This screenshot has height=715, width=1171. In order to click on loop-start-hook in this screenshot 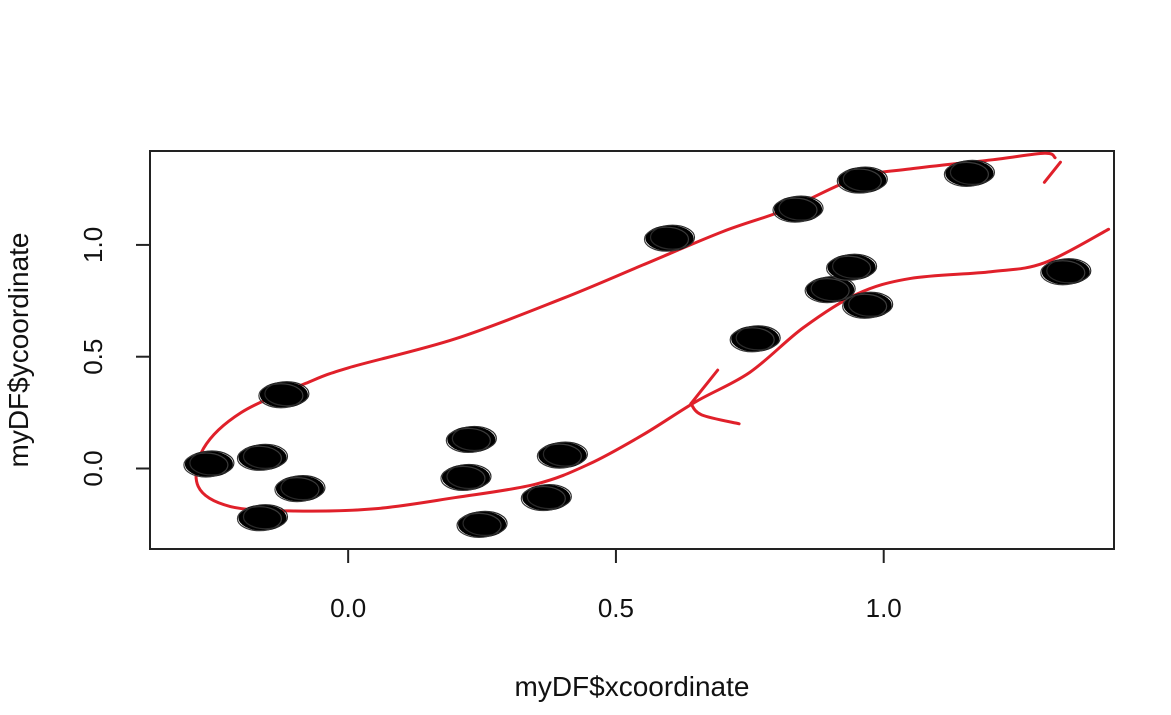, I will do `click(1052, 172)`.